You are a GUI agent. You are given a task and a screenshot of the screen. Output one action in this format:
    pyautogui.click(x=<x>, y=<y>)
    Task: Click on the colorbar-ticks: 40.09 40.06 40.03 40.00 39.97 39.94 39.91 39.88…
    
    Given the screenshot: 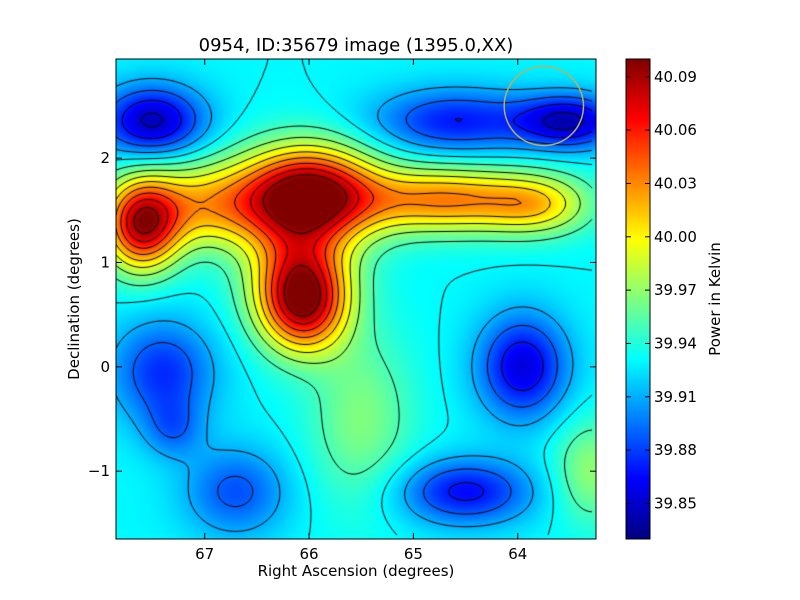 What is the action you would take?
    pyautogui.click(x=661, y=290)
    